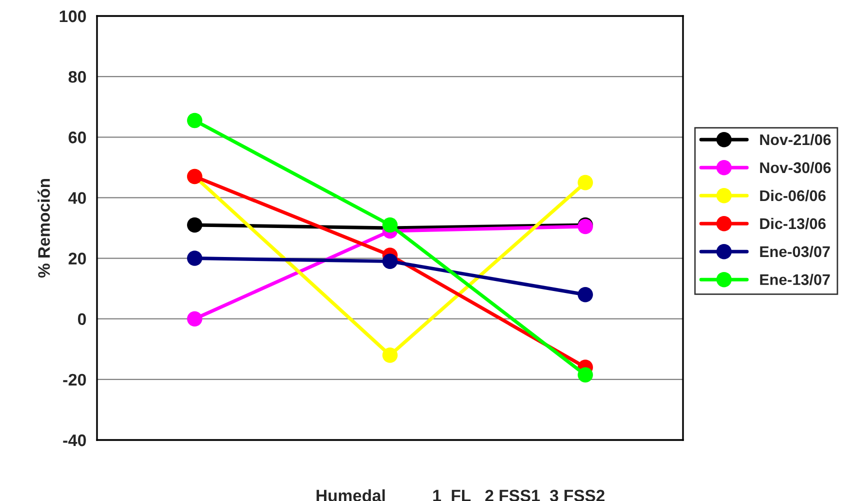 Image resolution: width=868 pixels, height=501 pixels. Describe the element at coordinates (74, 380) in the screenshot. I see `y-tick-label: -20` at that location.